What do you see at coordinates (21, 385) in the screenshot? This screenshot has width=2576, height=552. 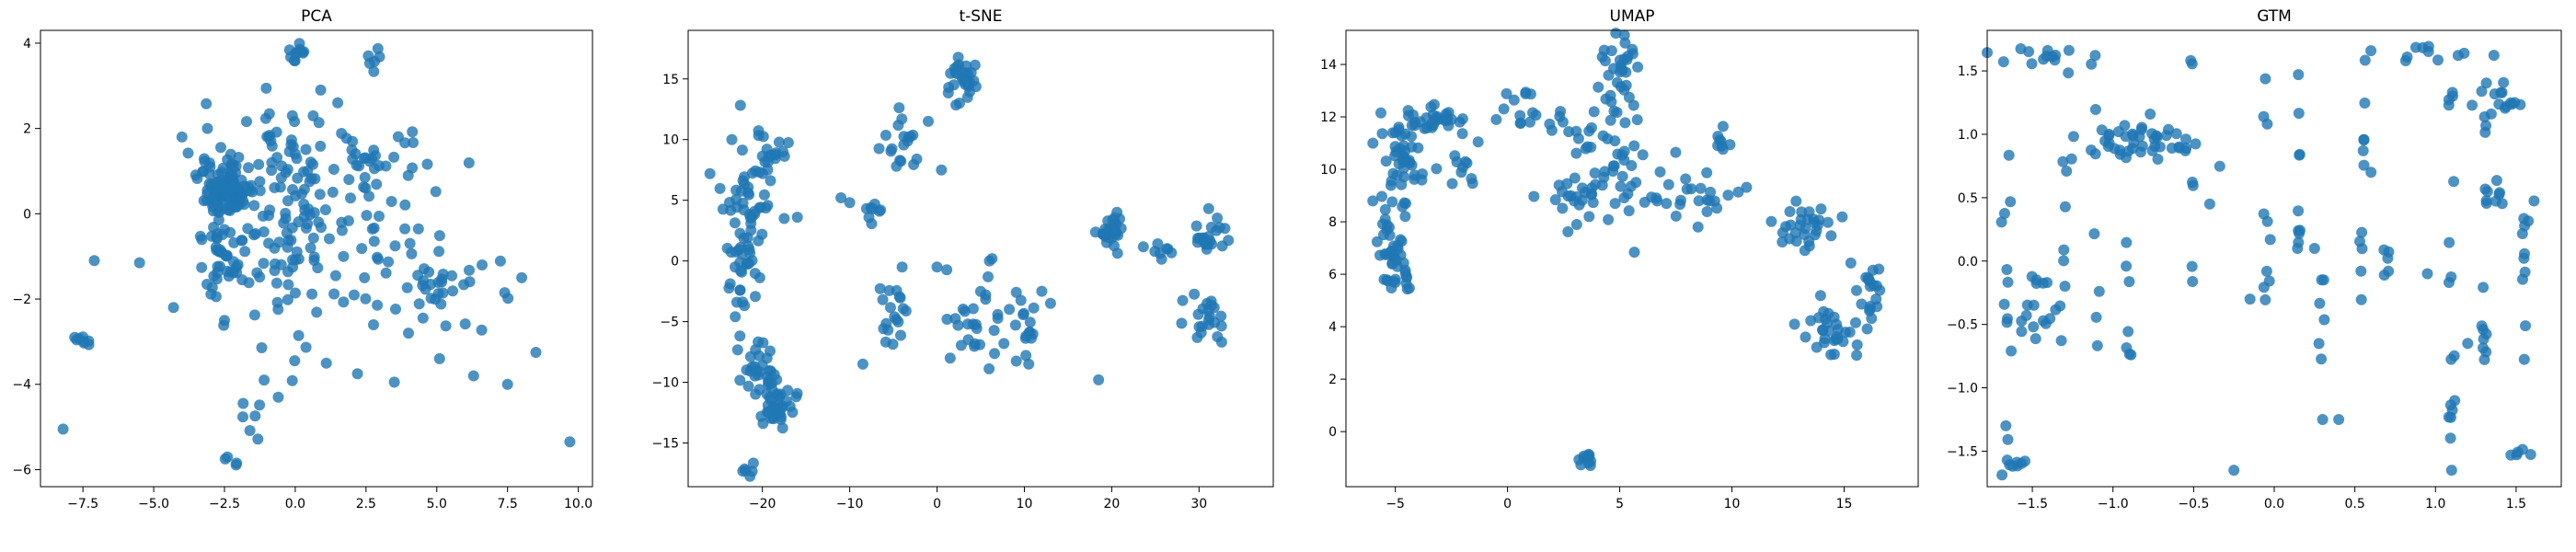 I see `y-tick-label: −4` at bounding box center [21, 385].